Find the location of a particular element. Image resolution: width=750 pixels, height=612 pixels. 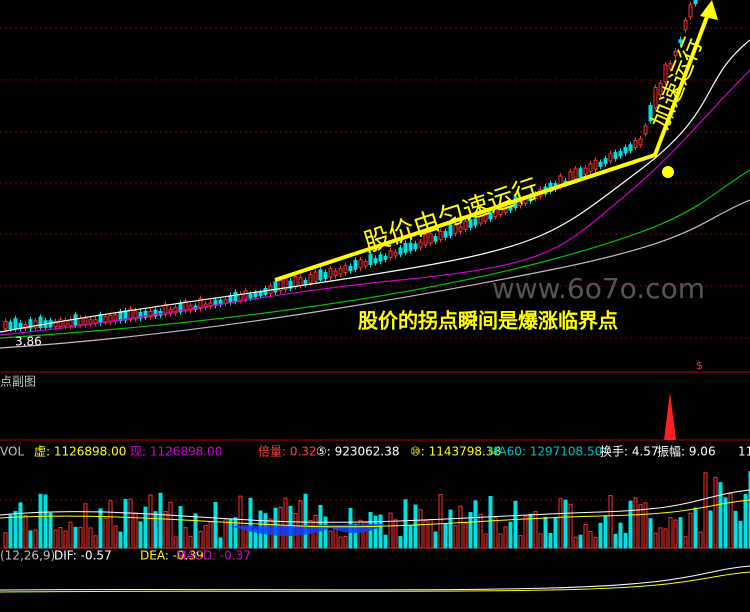

vol-item: ⑩: 1143798.38 is located at coordinates (455, 452).